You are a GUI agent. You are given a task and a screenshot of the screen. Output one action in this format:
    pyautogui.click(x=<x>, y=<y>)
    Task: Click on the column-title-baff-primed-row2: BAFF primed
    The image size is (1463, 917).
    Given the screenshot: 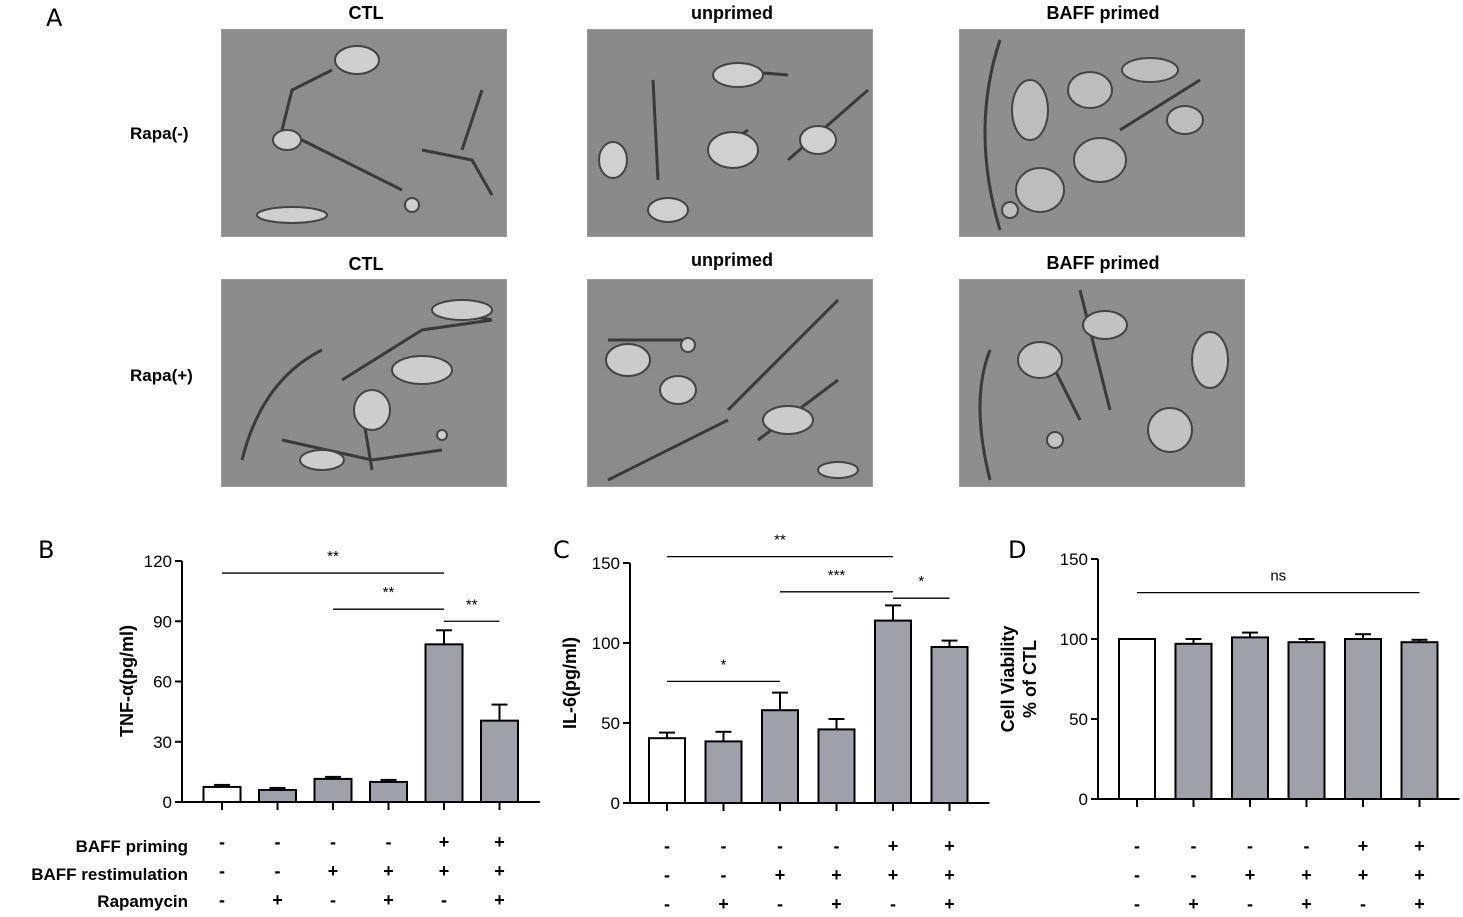 What is the action you would take?
    pyautogui.click(x=1103, y=263)
    